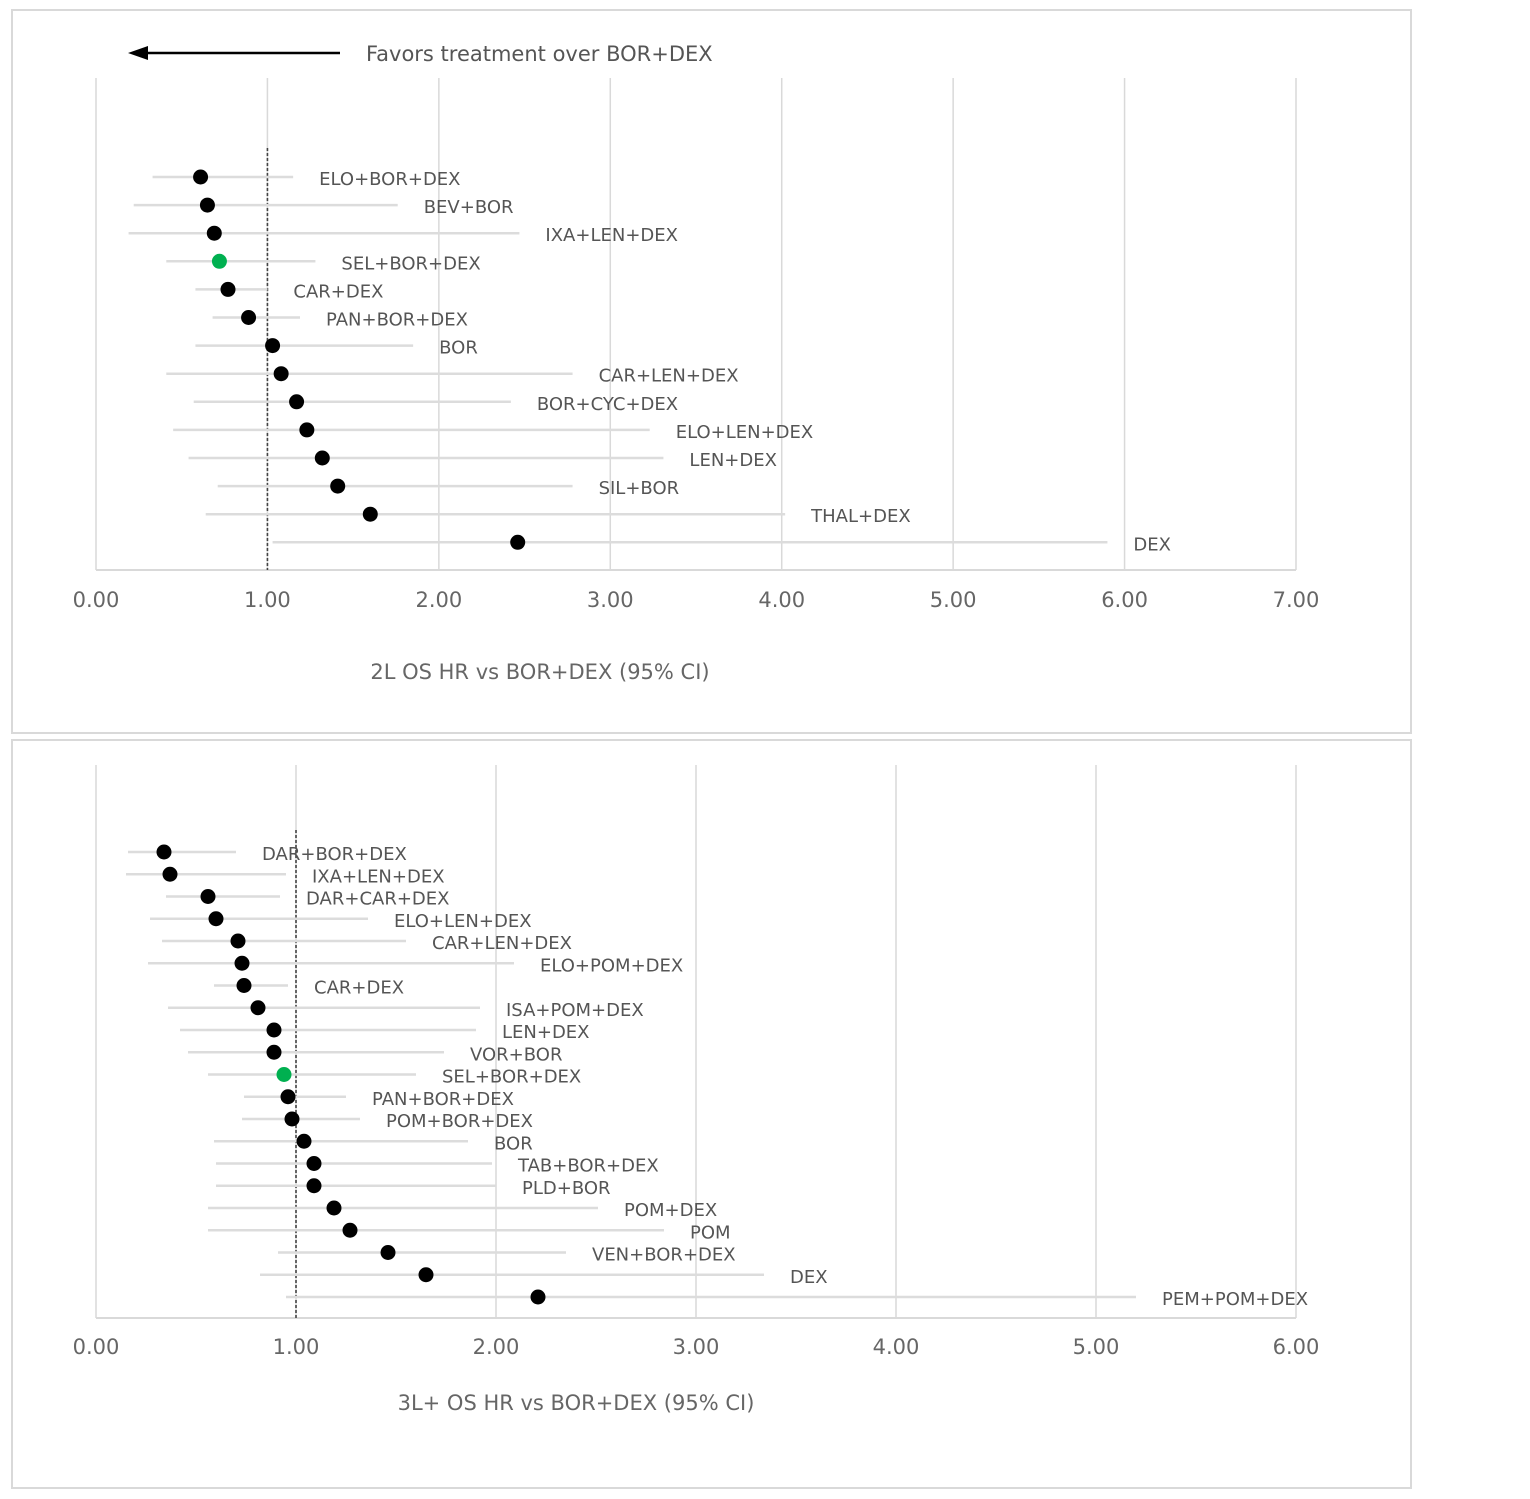 The width and height of the screenshot is (1530, 1499). Describe the element at coordinates (415, 965) in the screenshot. I see `forest-row: ELO+POM+DEX` at that location.